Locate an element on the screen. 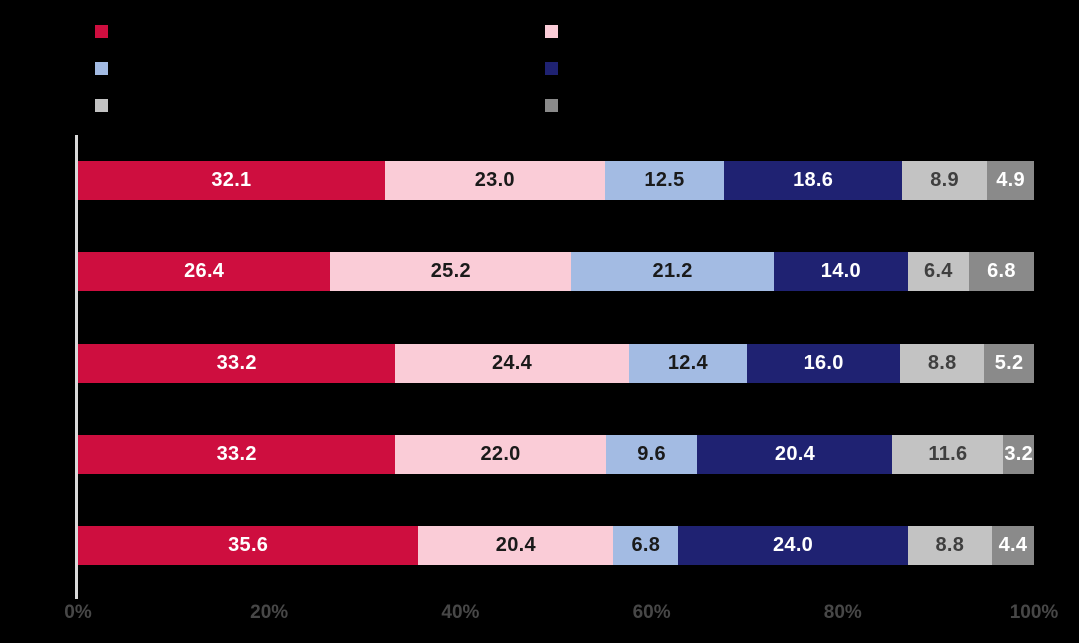  bar-value-label: 11.6 is located at coordinates (948, 453).